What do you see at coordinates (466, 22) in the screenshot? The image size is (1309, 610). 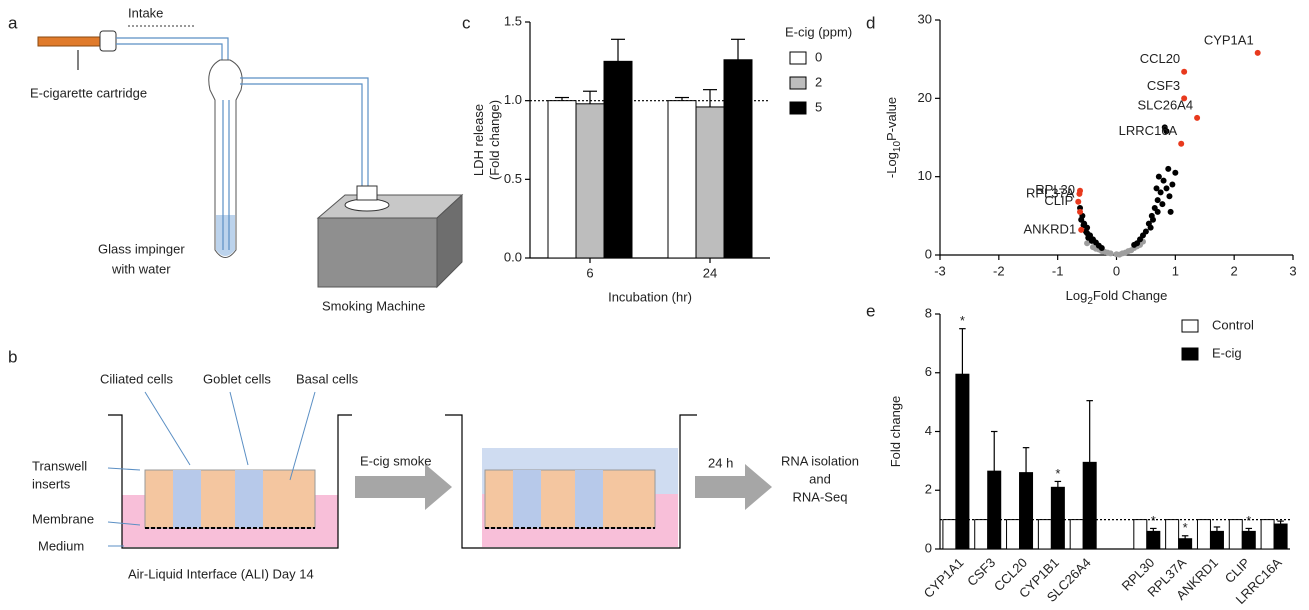 I see `panel-letter: c` at bounding box center [466, 22].